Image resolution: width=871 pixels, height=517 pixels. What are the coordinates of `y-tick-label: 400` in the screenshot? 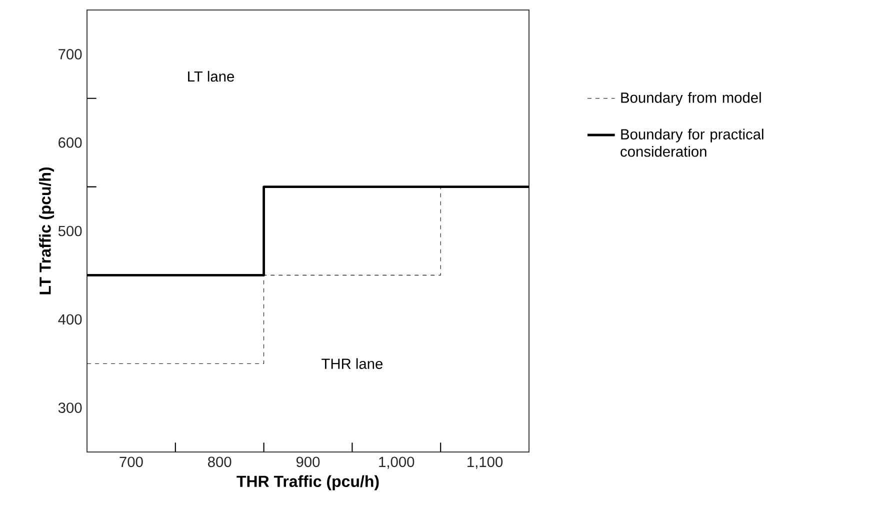 It's located at (70, 319).